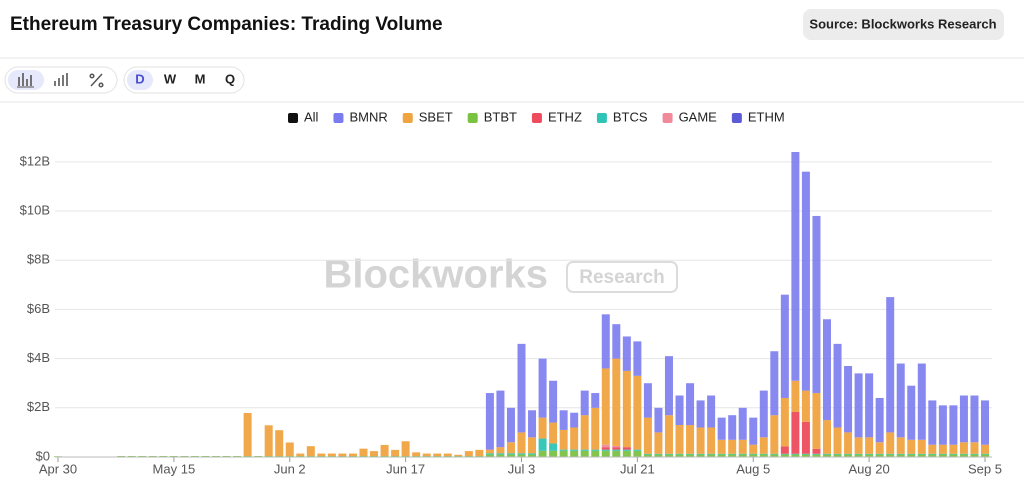  Describe the element at coordinates (38, 308) in the screenshot. I see `y-tick-label: $6B` at that location.